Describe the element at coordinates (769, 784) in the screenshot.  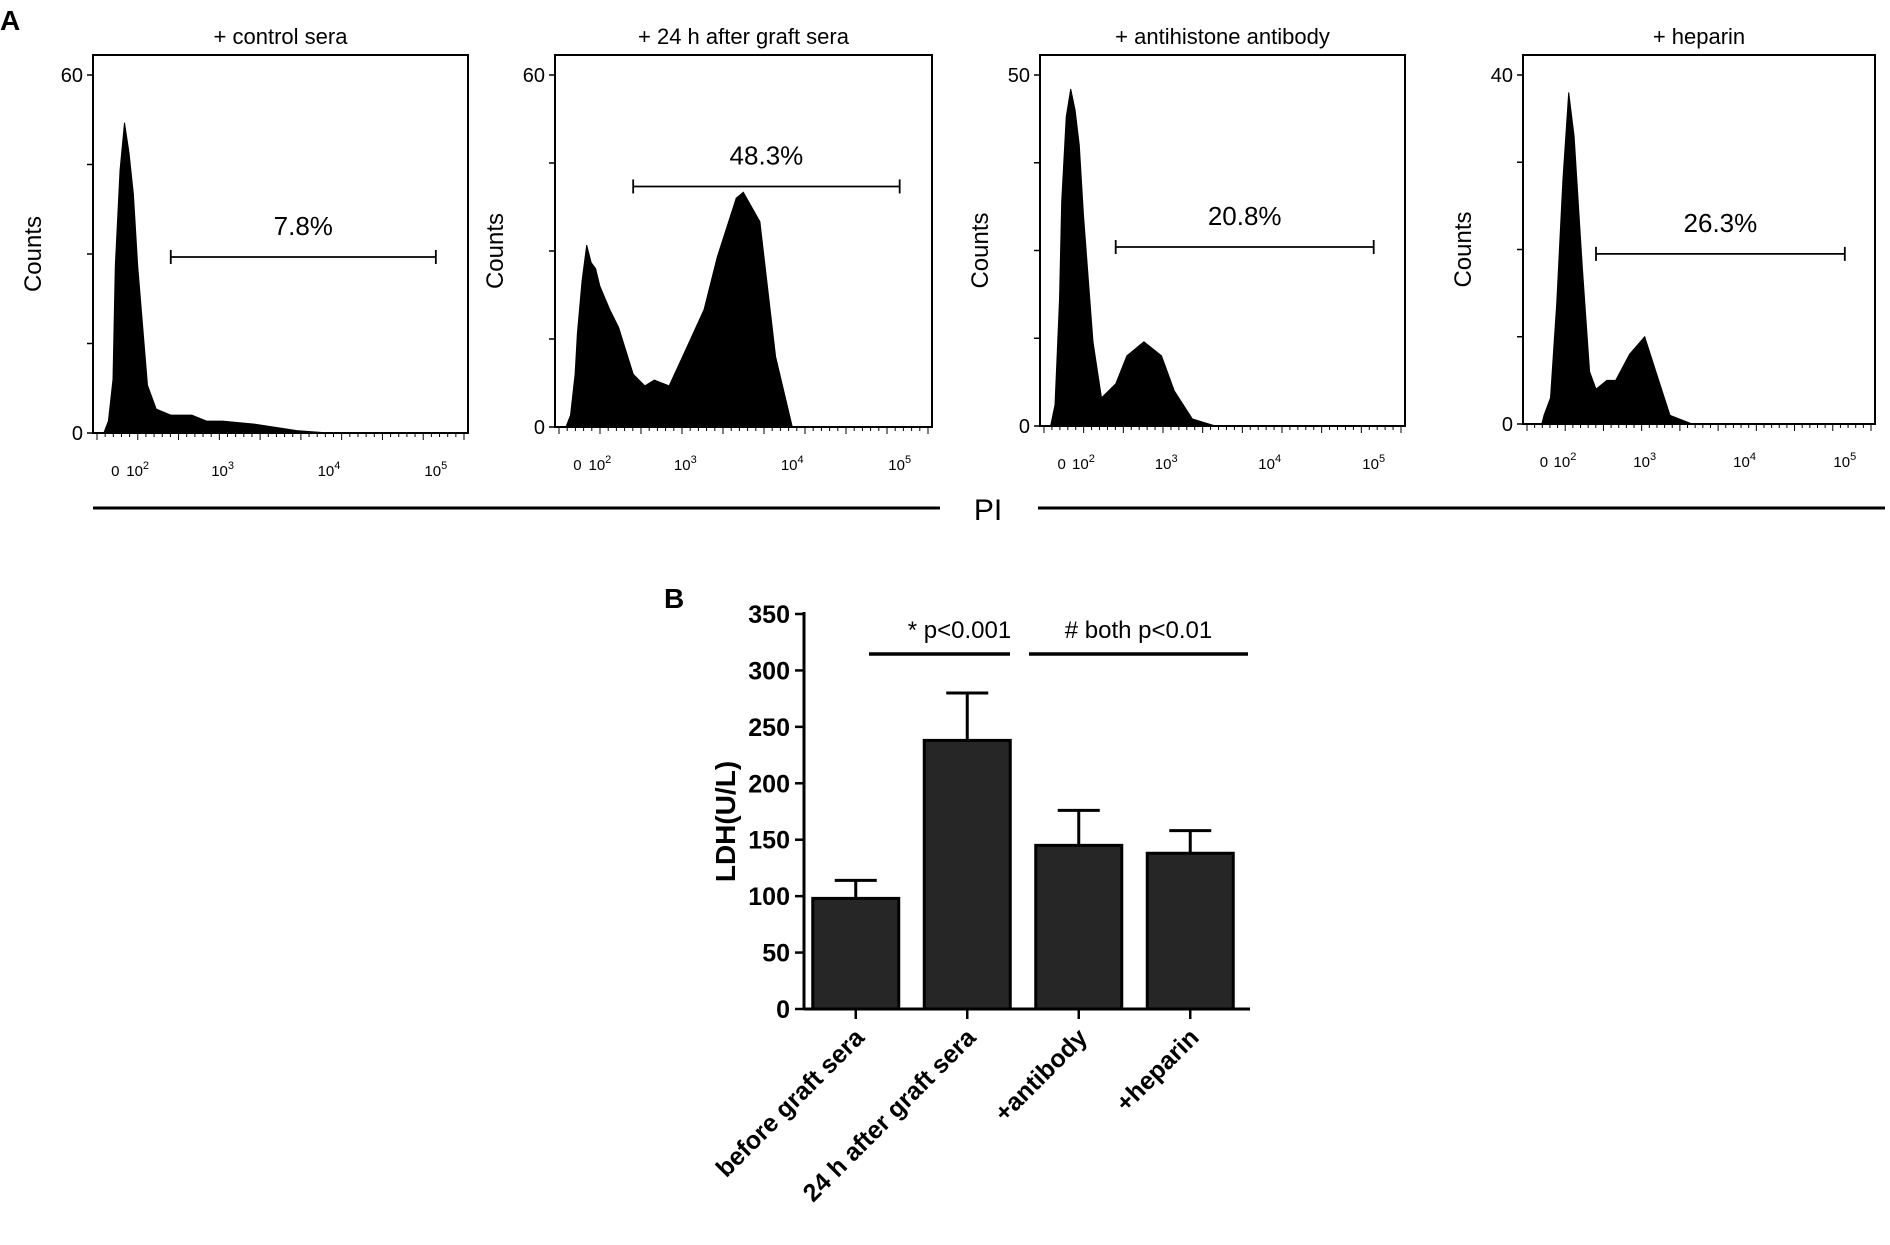
I see `y-tick-label: 200` at that location.